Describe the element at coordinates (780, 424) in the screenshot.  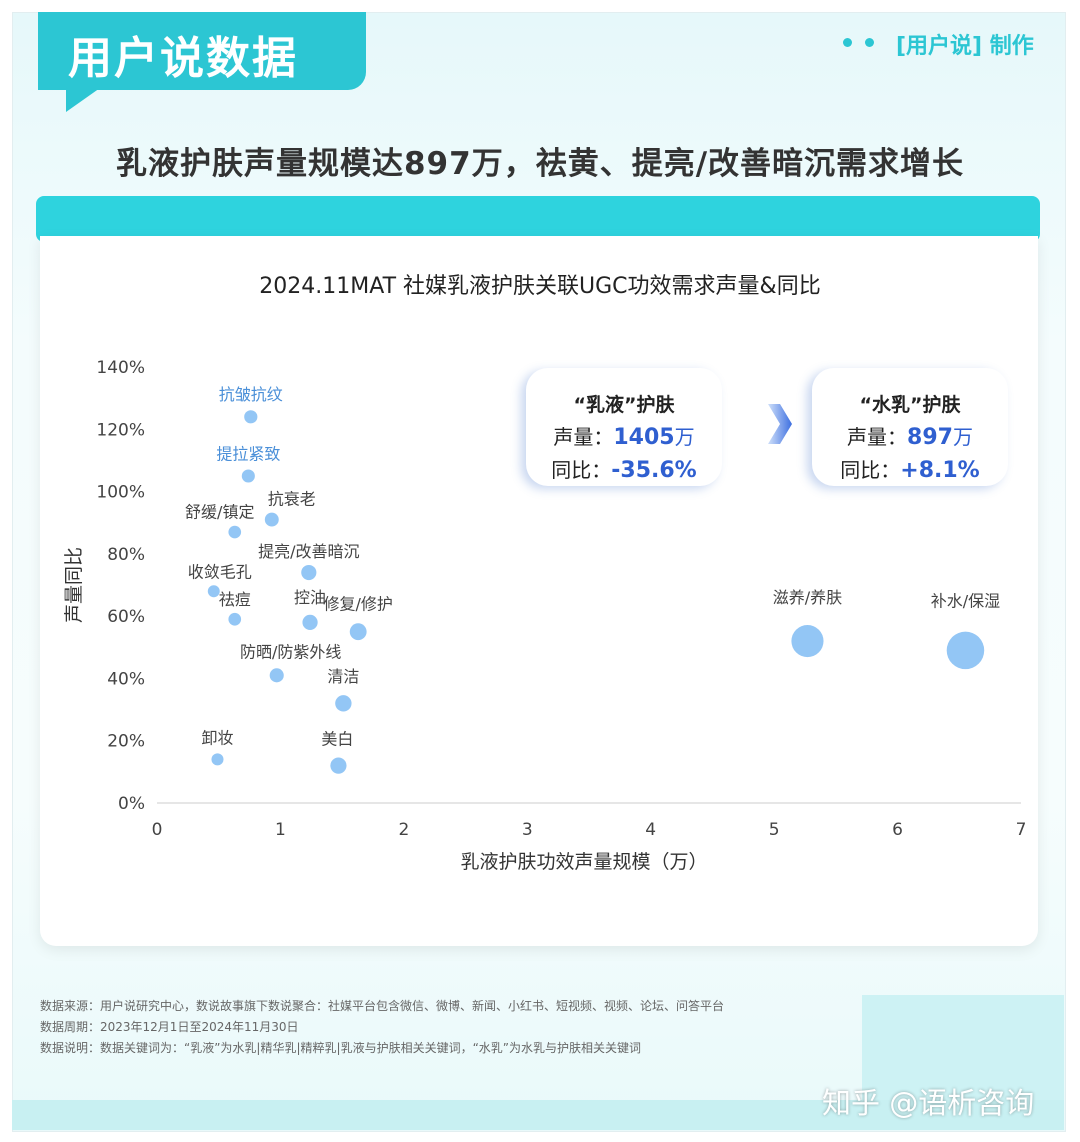
I see `chevron-right-icon` at that location.